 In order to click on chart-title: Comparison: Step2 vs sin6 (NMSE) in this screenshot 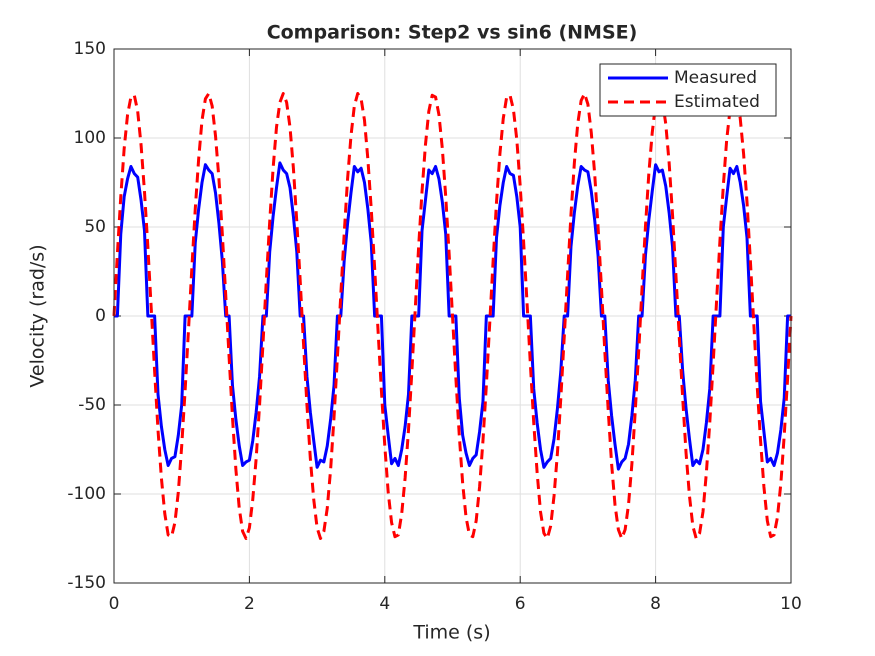, I will do `click(452, 33)`.